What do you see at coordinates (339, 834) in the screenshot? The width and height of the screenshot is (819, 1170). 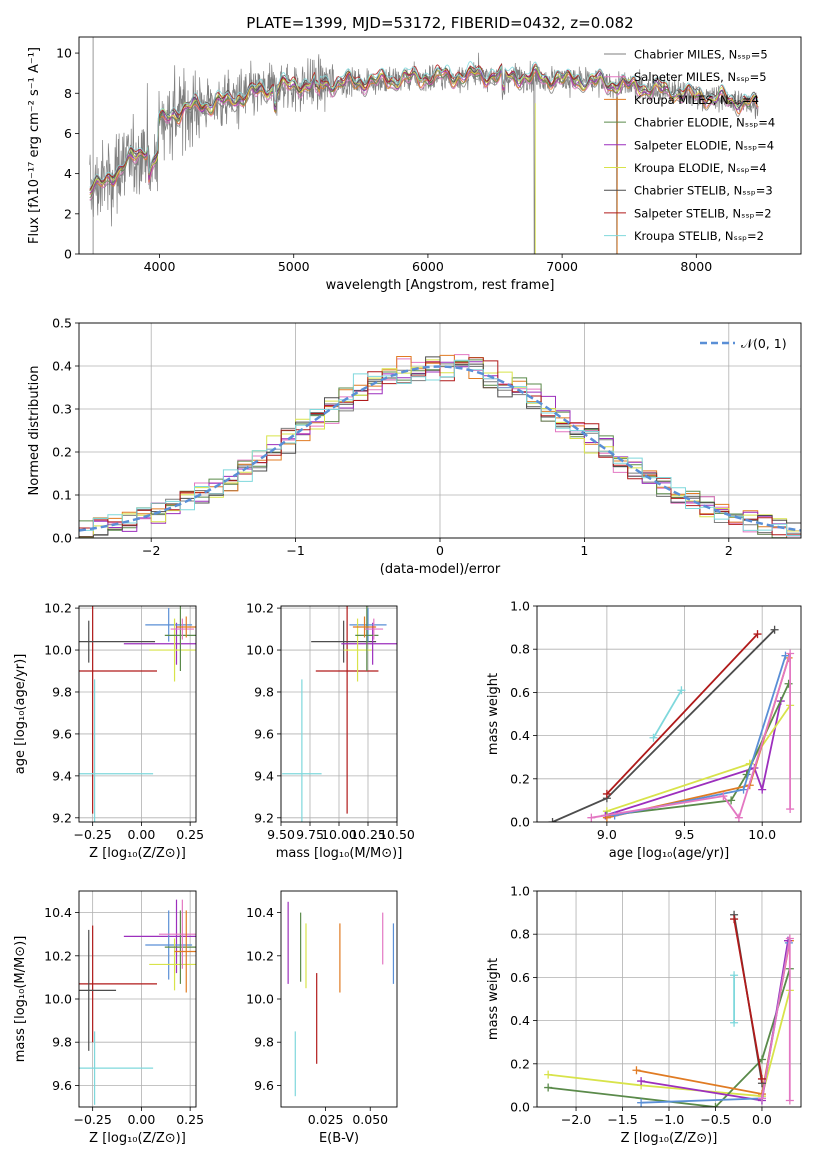 I see `x-tick-label: 10.00` at bounding box center [339, 834].